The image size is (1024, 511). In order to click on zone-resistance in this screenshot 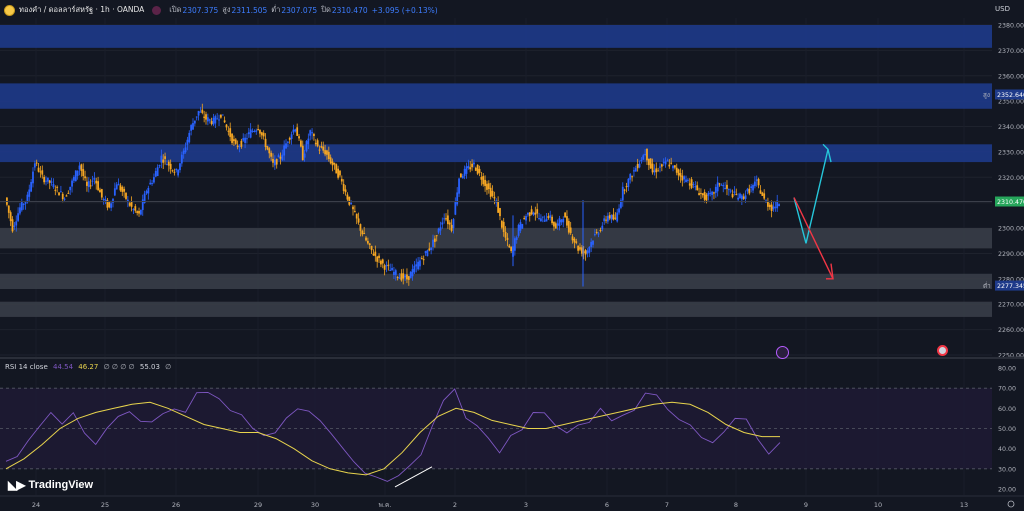, I will do `click(496, 36)`.